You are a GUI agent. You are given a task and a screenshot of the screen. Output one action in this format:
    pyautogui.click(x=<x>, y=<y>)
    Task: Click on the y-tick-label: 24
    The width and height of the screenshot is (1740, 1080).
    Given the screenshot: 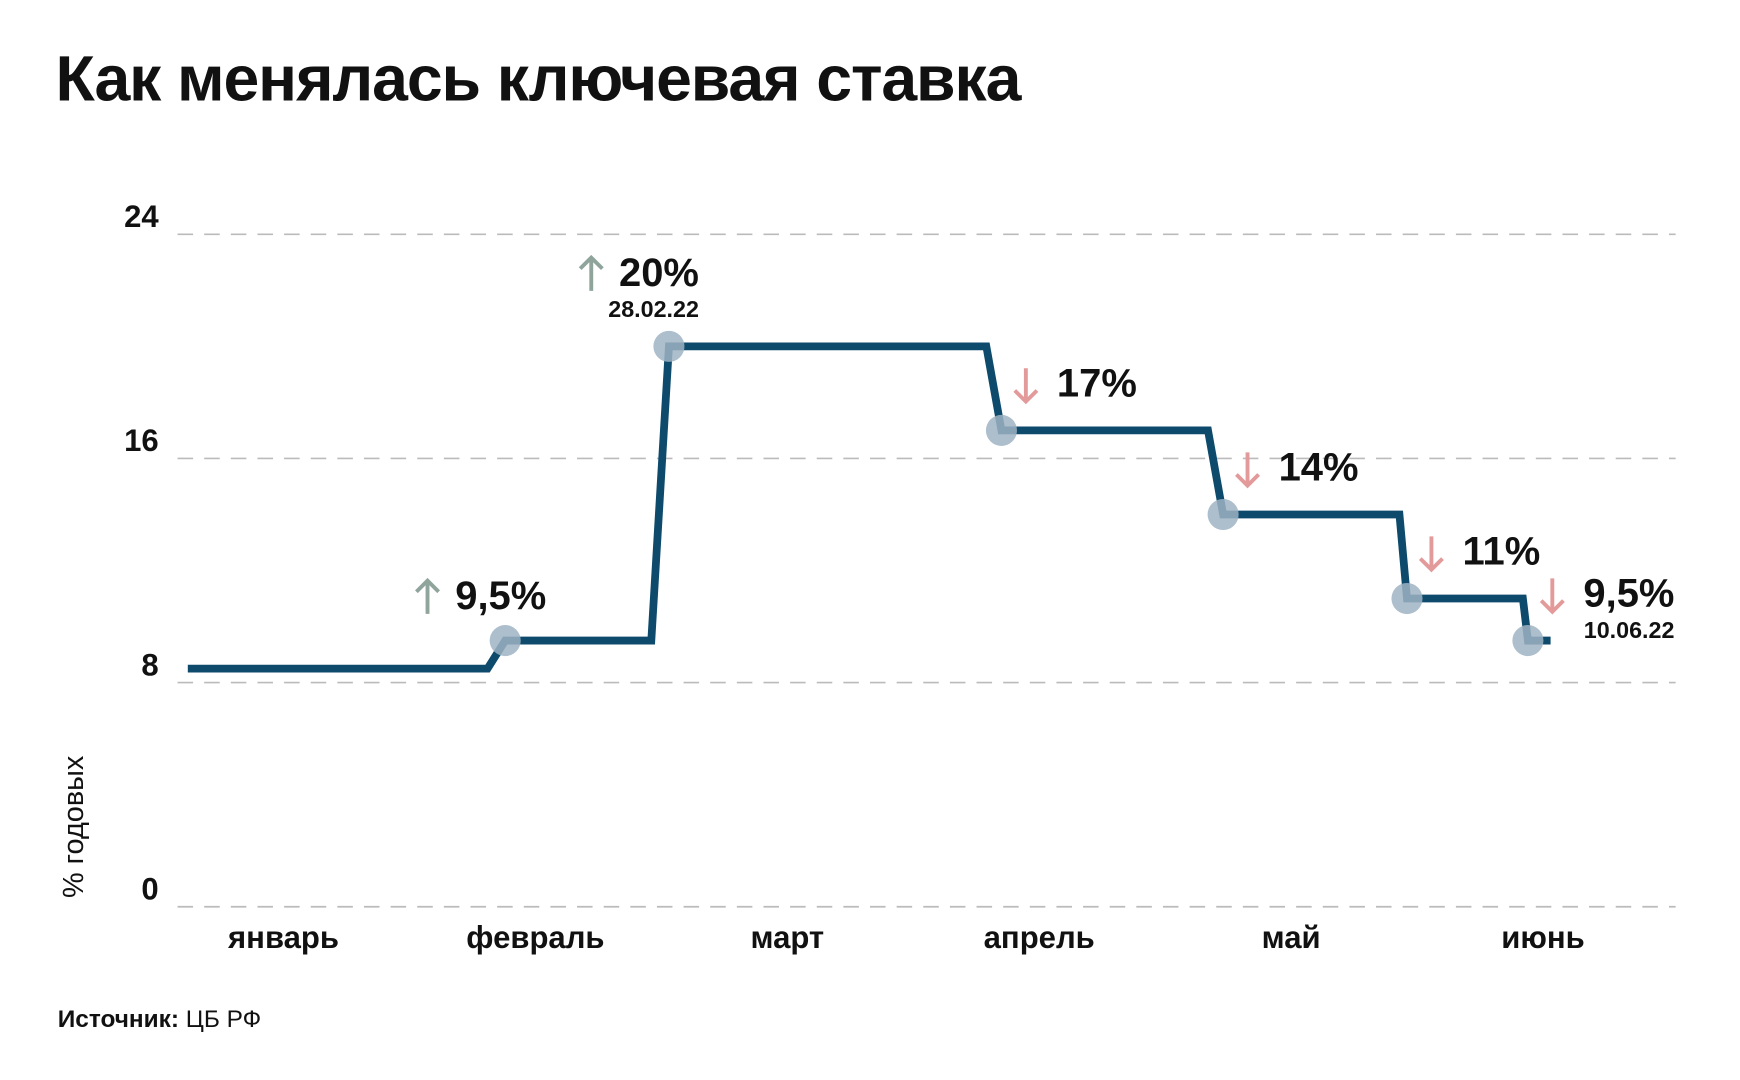 What is the action you would take?
    pyautogui.click(x=141, y=216)
    